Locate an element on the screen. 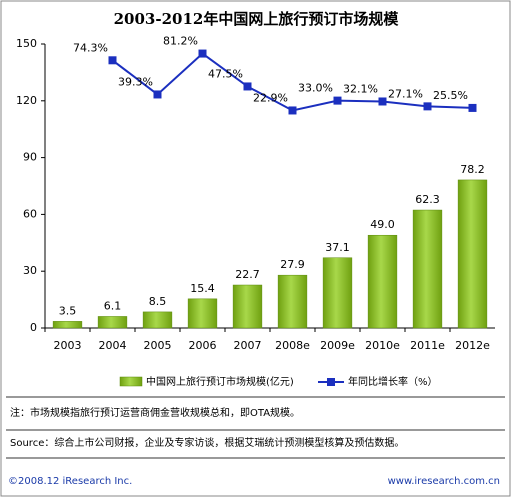 This screenshot has width=511, height=497. x-tick-label: 2009e is located at coordinates (337, 345).